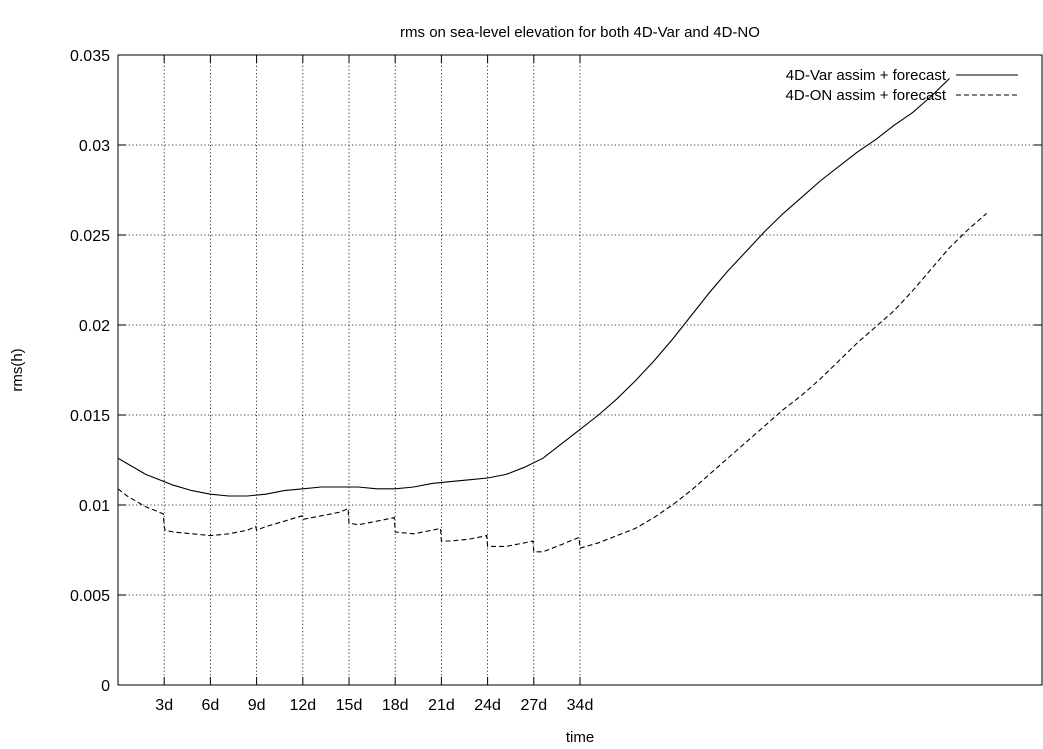 This screenshot has height=749, width=1043. Describe the element at coordinates (257, 705) in the screenshot. I see `x-tick-label: 9d` at that location.